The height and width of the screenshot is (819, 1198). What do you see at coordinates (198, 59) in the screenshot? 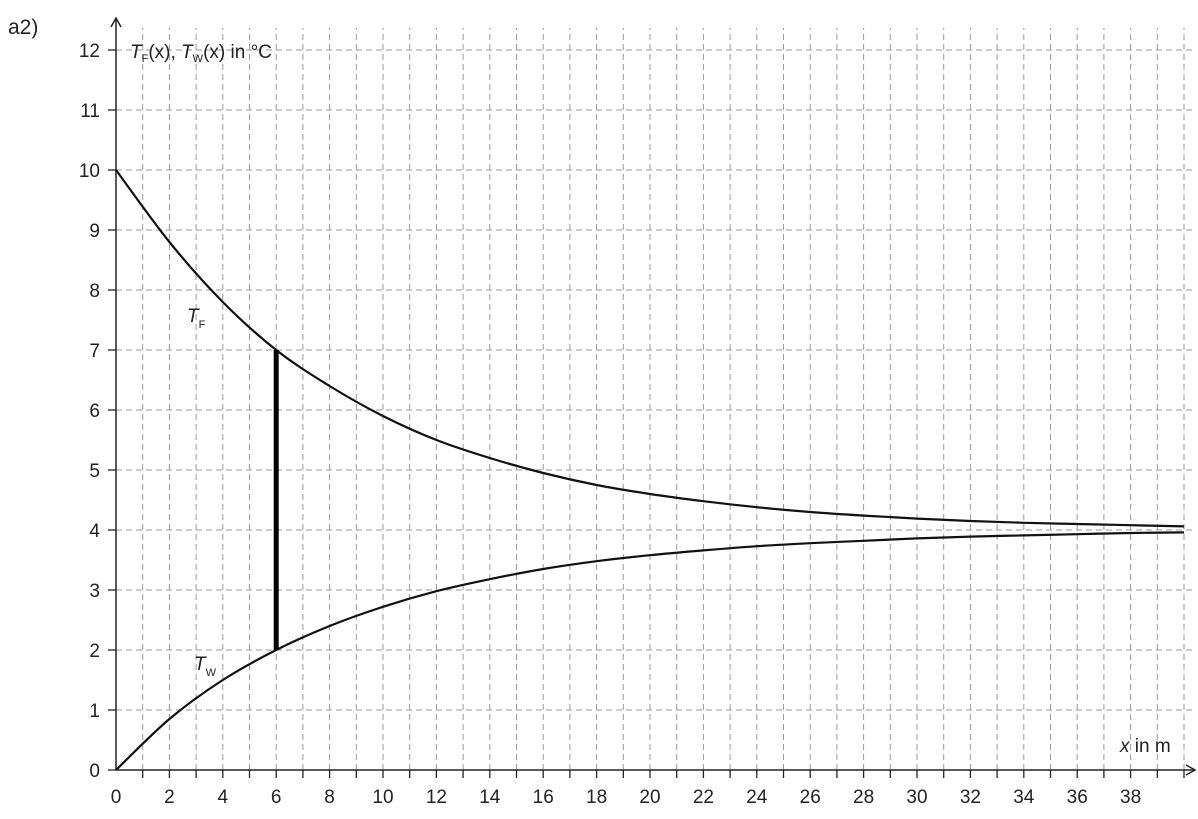
I see `y-label-s2: W` at bounding box center [198, 59].